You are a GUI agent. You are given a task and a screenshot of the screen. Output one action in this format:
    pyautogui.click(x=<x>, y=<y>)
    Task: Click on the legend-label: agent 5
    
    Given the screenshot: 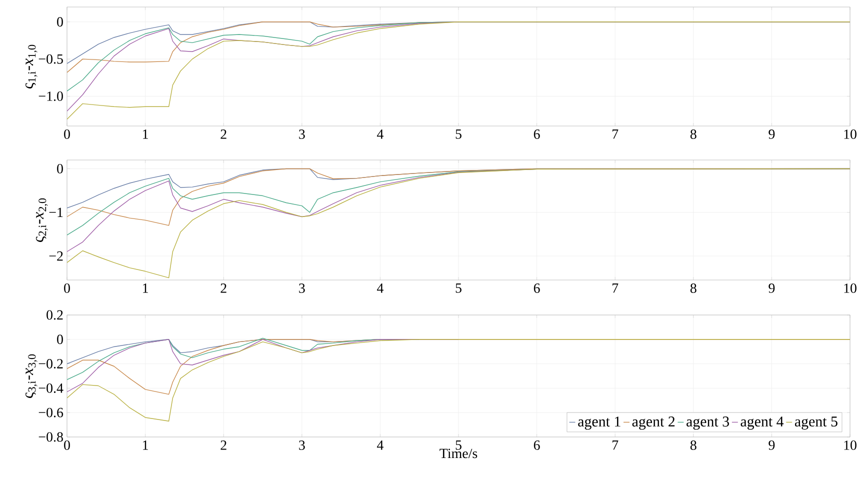 What is the action you would take?
    pyautogui.click(x=816, y=423)
    